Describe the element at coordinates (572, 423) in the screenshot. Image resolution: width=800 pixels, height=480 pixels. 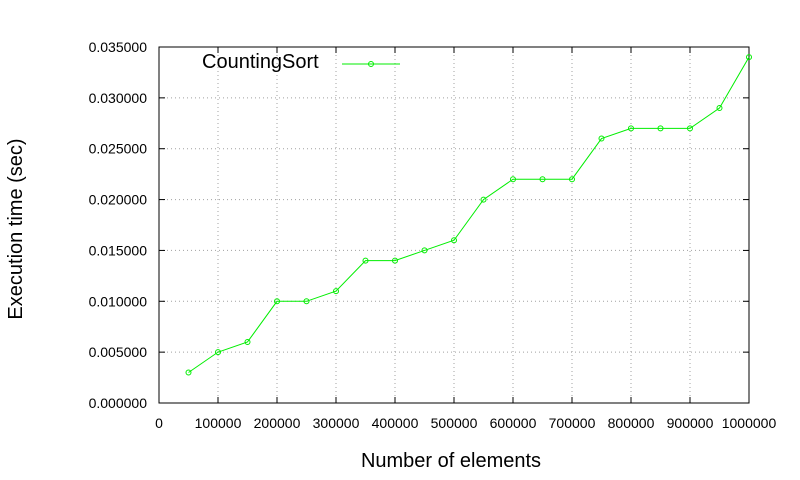
I see `x-tick-label: 700000` at that location.